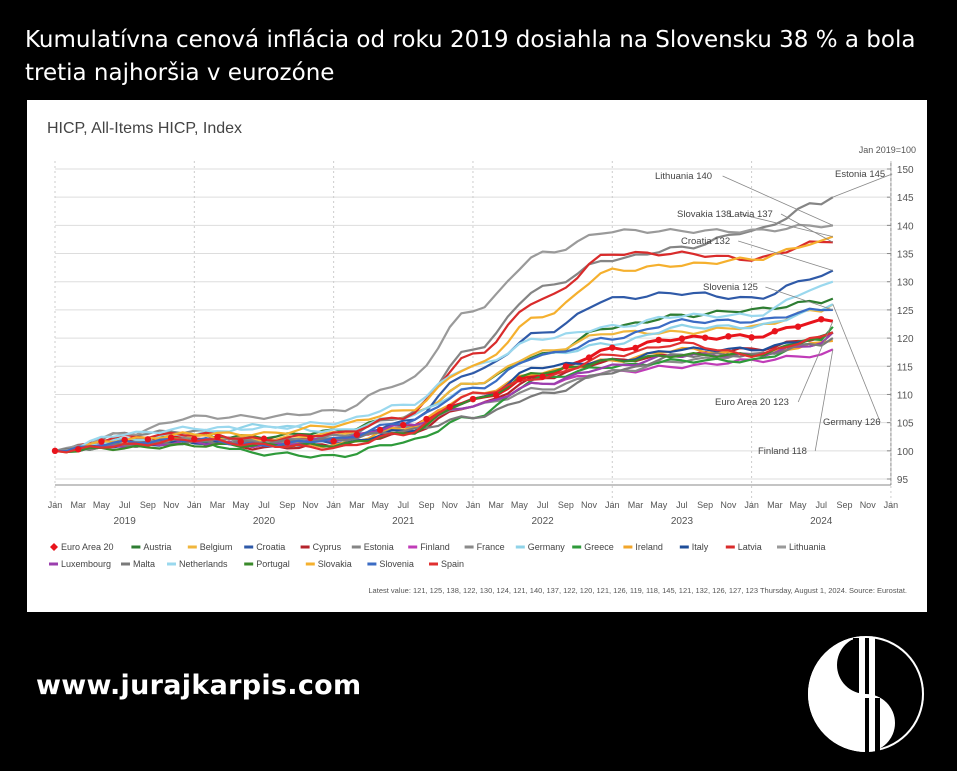  What do you see at coordinates (905, 424) in the screenshot?
I see `y-tick-label: 105` at bounding box center [905, 424].